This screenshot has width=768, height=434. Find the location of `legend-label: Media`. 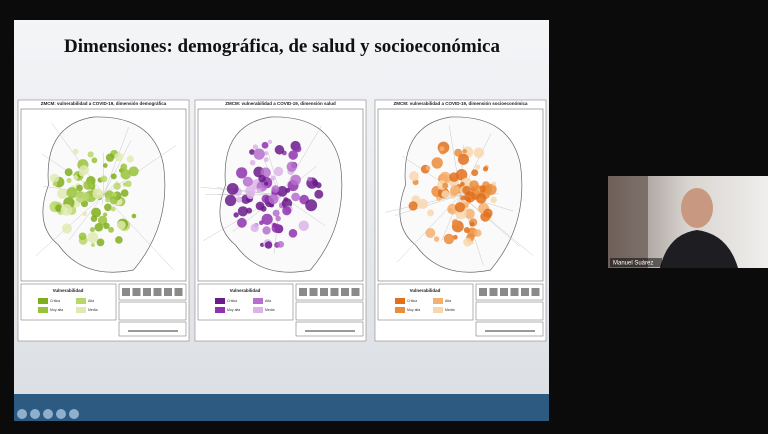

legend-label: Media is located at coordinates (450, 310).